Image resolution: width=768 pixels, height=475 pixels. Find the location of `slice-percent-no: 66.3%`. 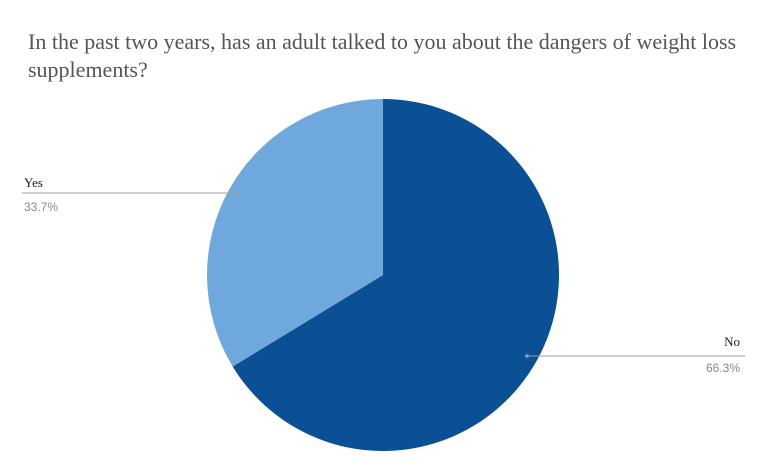

slice-percent-no: 66.3% is located at coordinates (723, 368).